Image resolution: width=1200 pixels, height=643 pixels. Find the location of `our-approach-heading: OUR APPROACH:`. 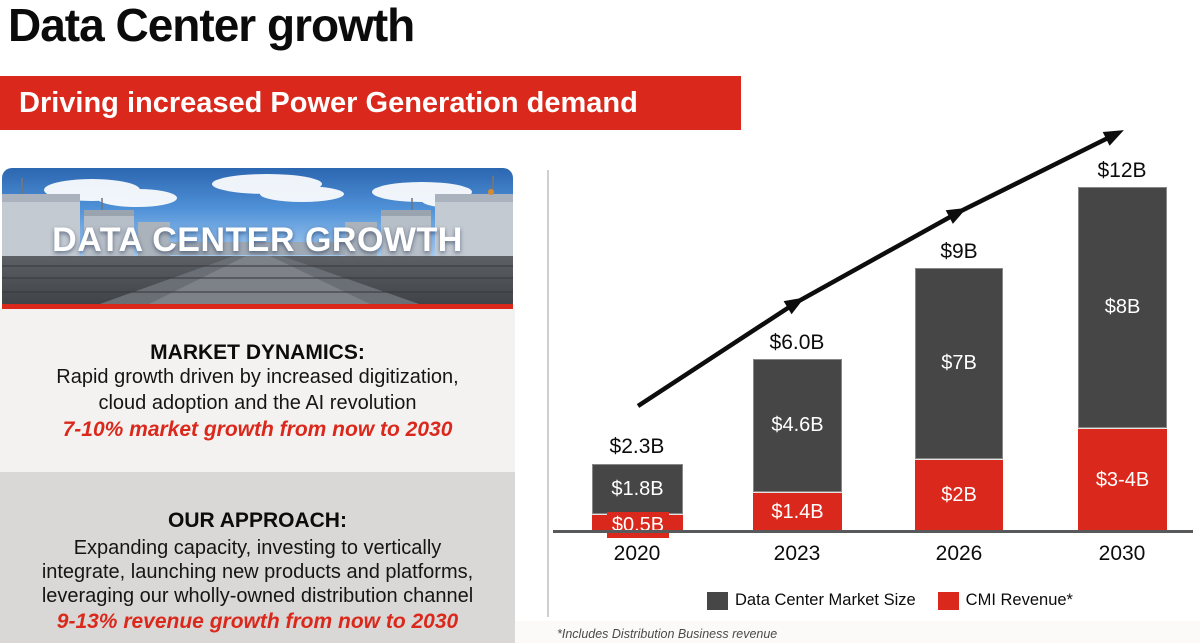

our-approach-heading: OUR APPROACH: is located at coordinates (257, 520).